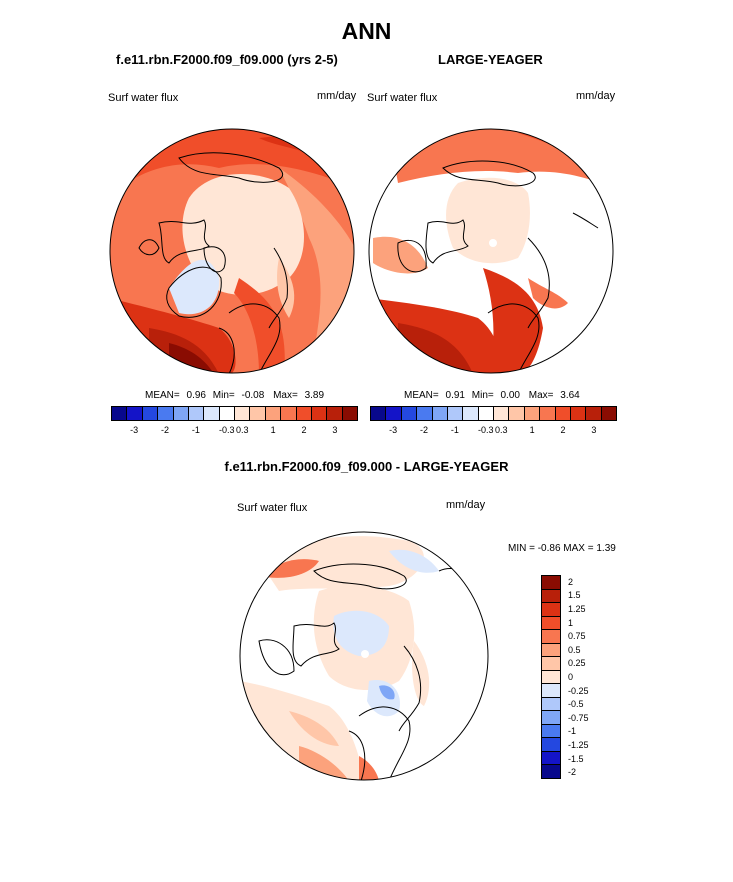  I want to click on left-panel-variable-label: Surf water flux, so click(143, 98).